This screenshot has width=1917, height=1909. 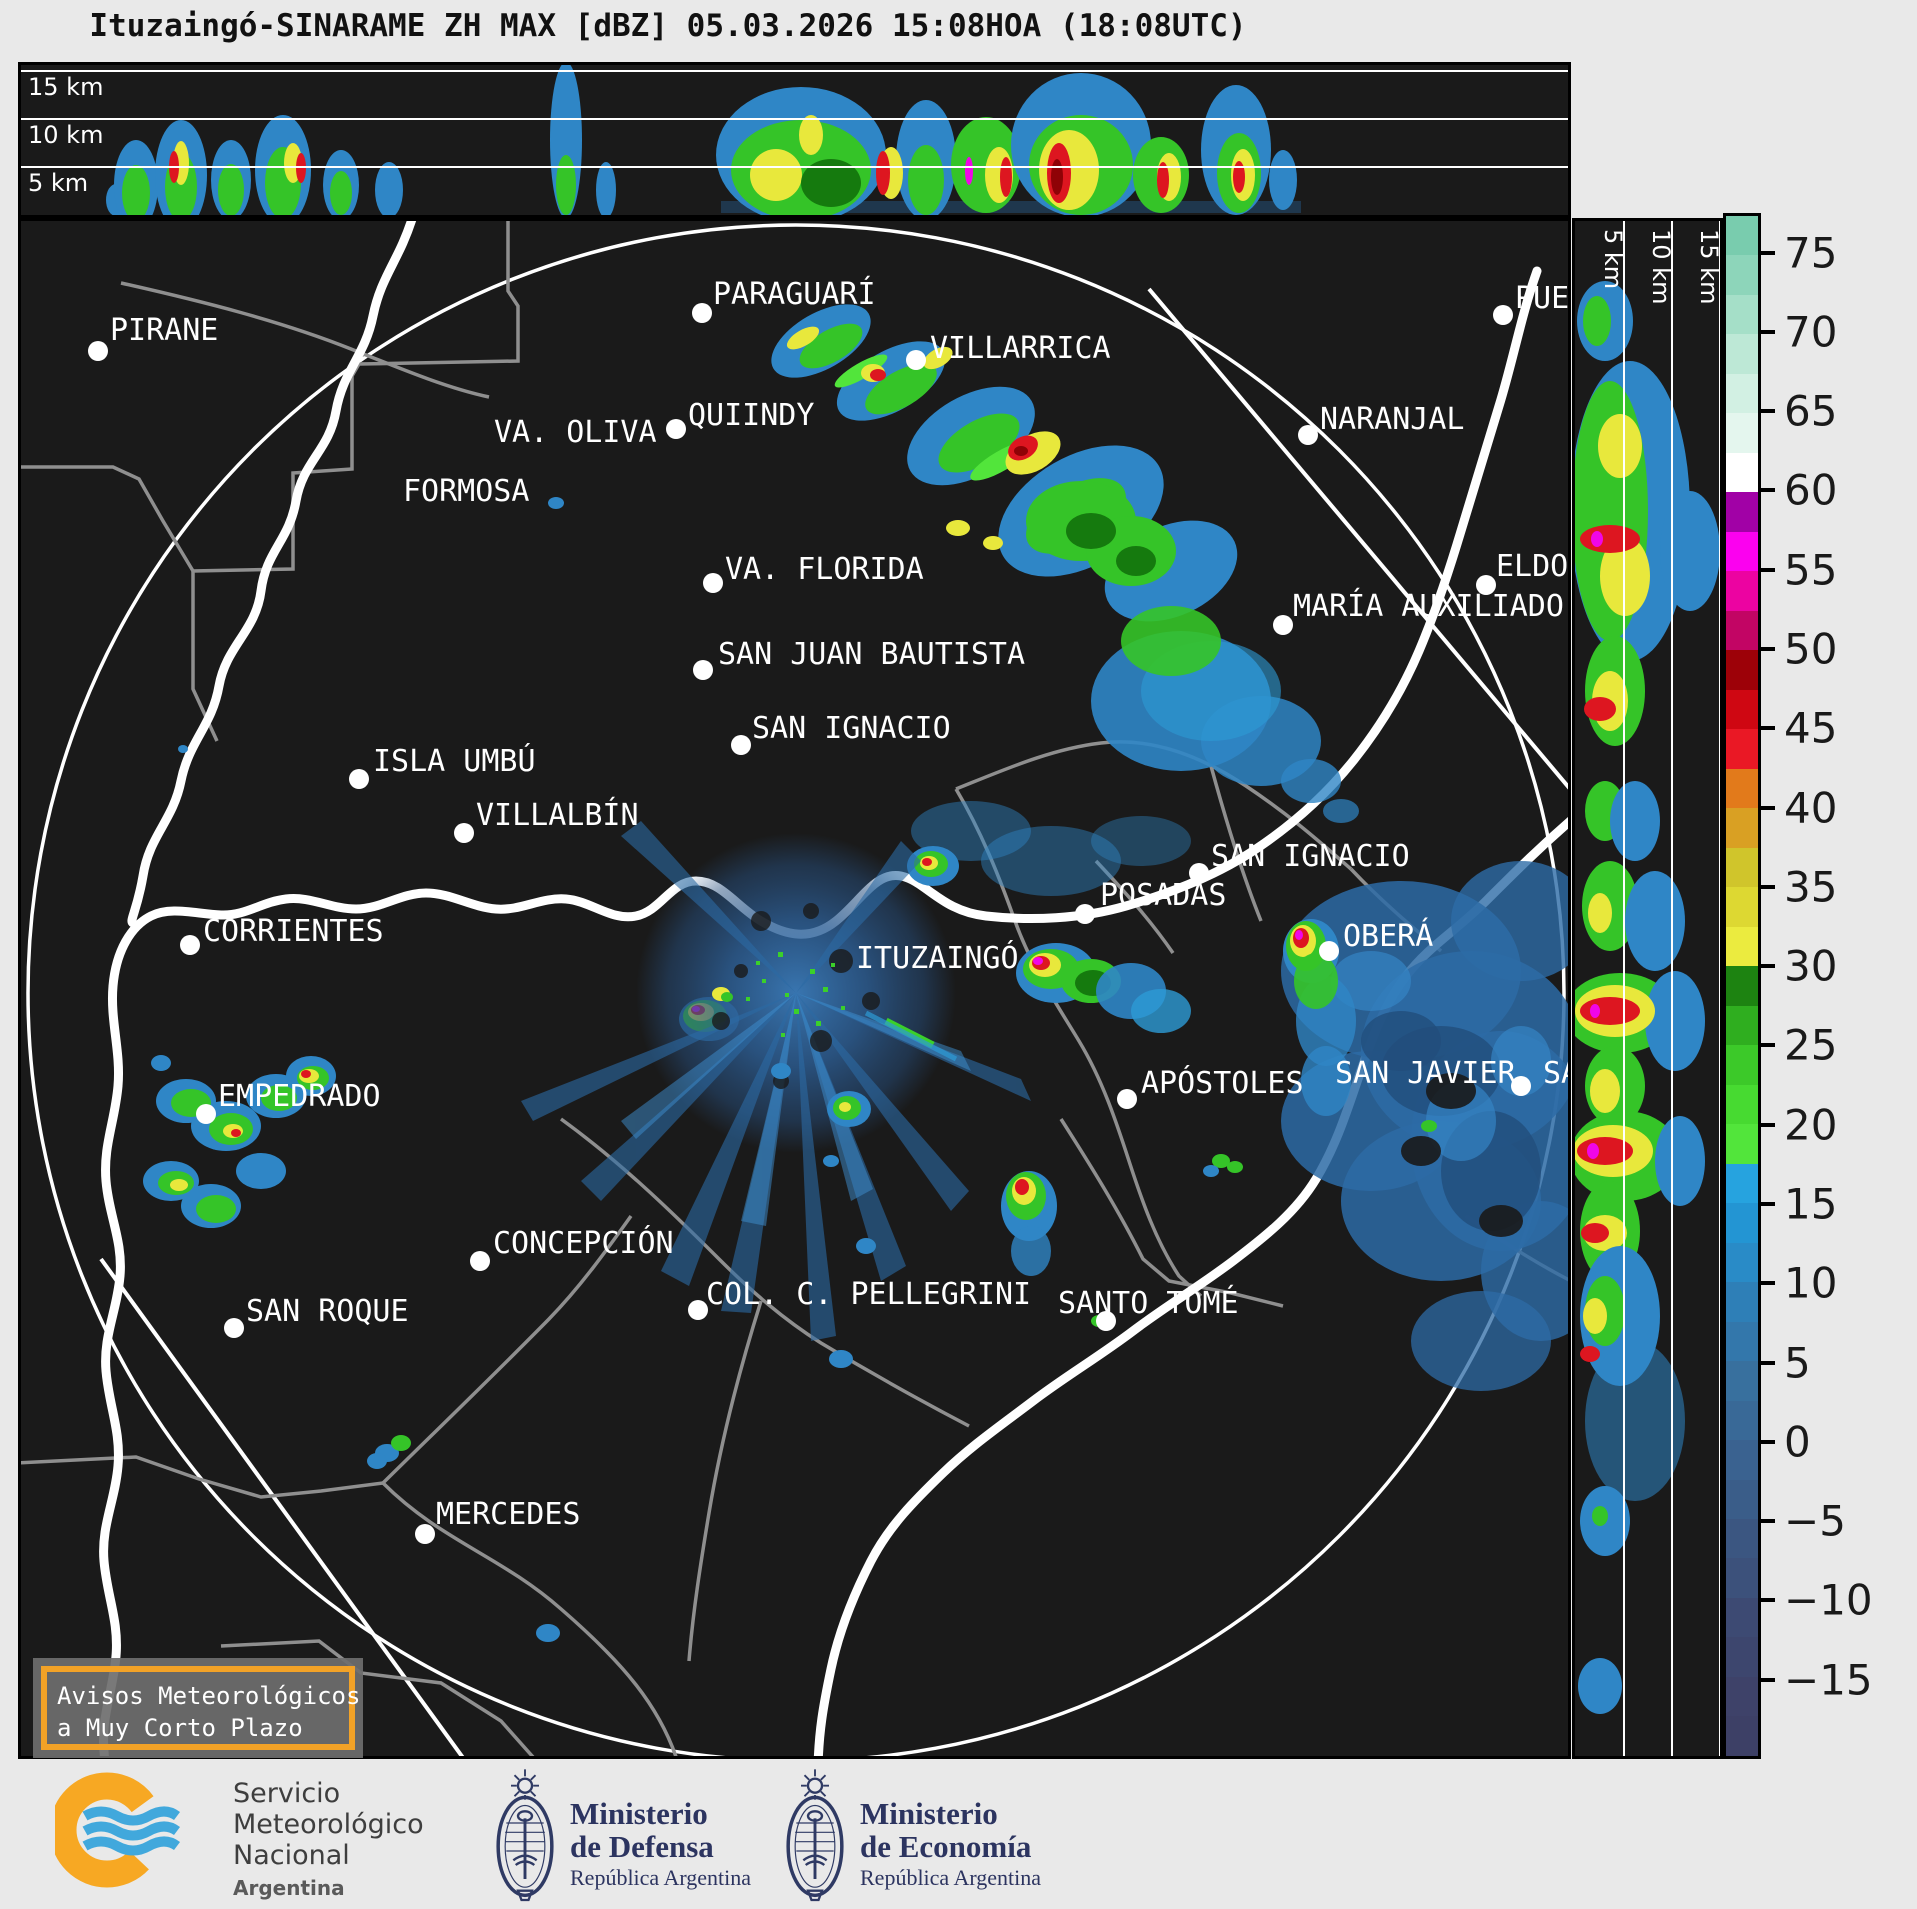 What do you see at coordinates (794, 119) in the screenshot?
I see `line-10km` at bounding box center [794, 119].